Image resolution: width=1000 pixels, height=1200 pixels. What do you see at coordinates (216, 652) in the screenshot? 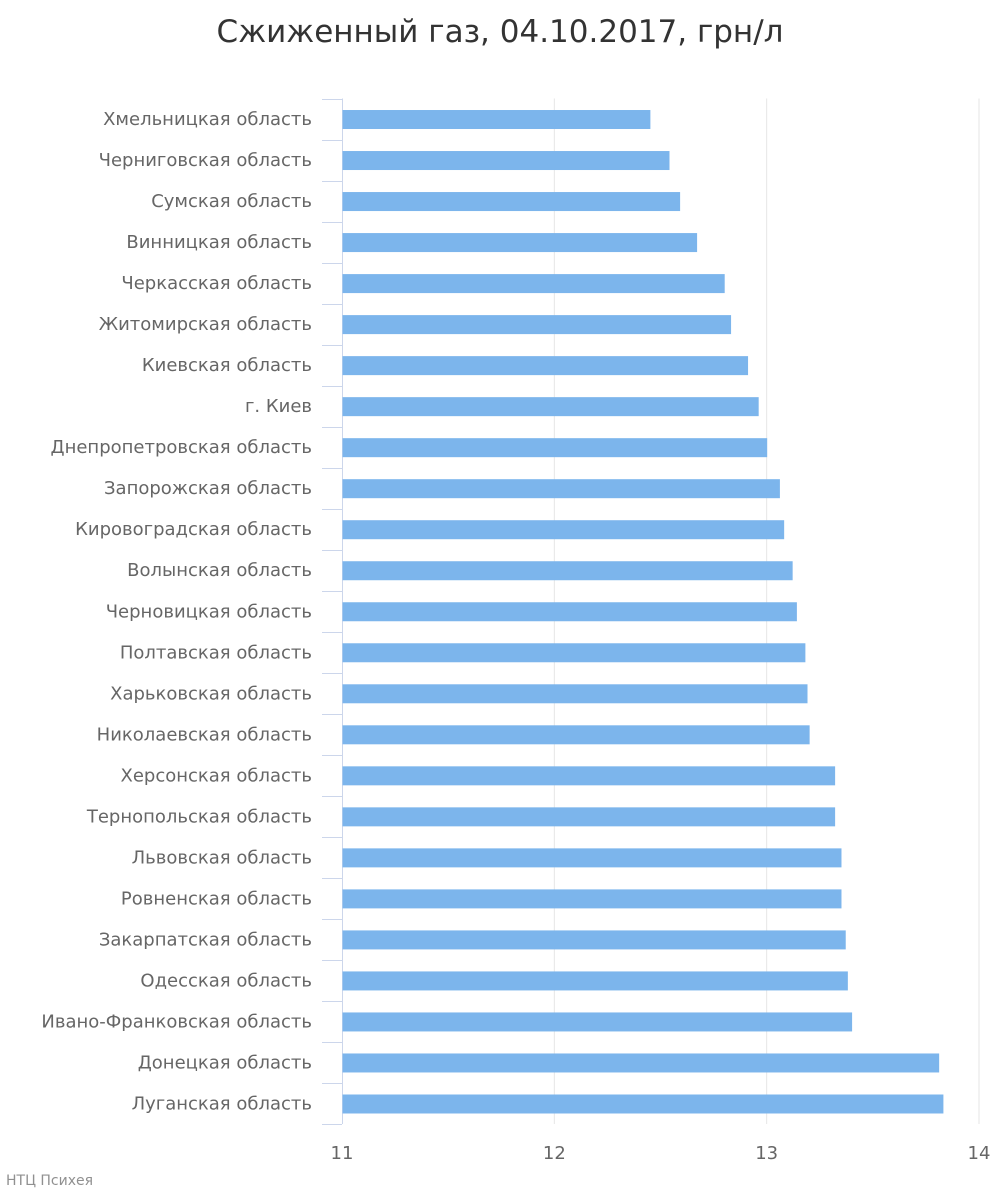
I see `category-label: Полтавская область` at bounding box center [216, 652].